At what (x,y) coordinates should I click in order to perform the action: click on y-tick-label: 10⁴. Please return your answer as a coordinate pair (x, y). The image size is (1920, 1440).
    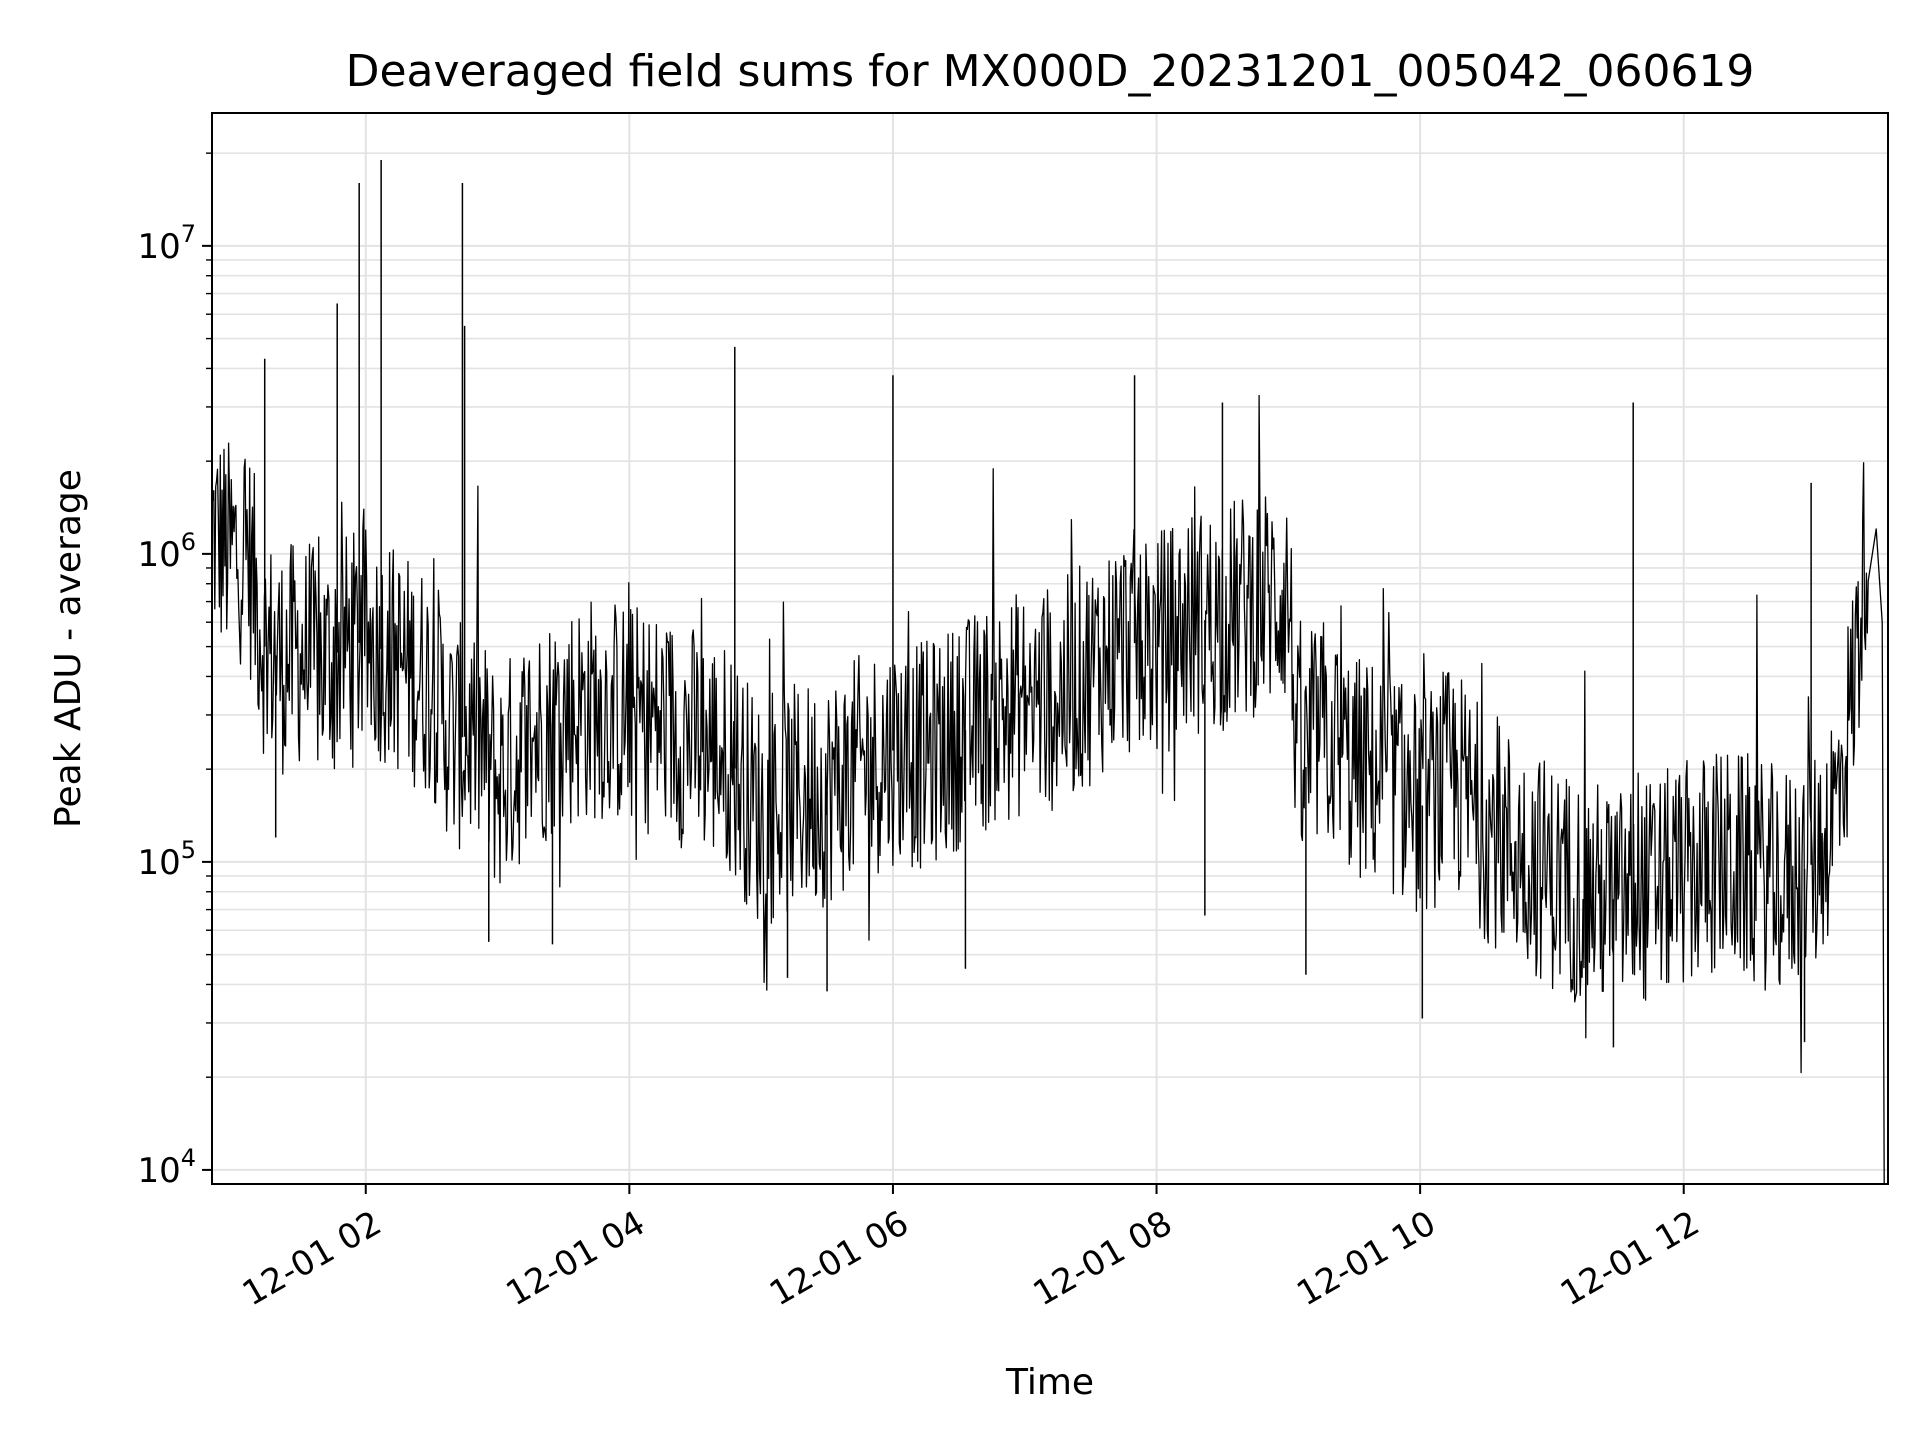
    Looking at the image, I should click on (166, 1167).